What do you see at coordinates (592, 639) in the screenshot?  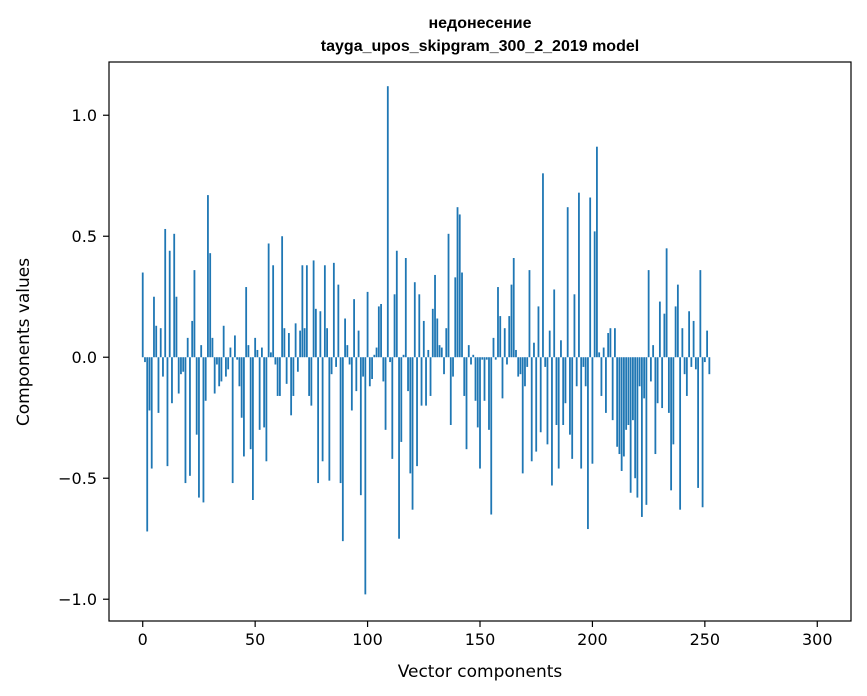 I see `x-tick-label-4: 200` at bounding box center [592, 639].